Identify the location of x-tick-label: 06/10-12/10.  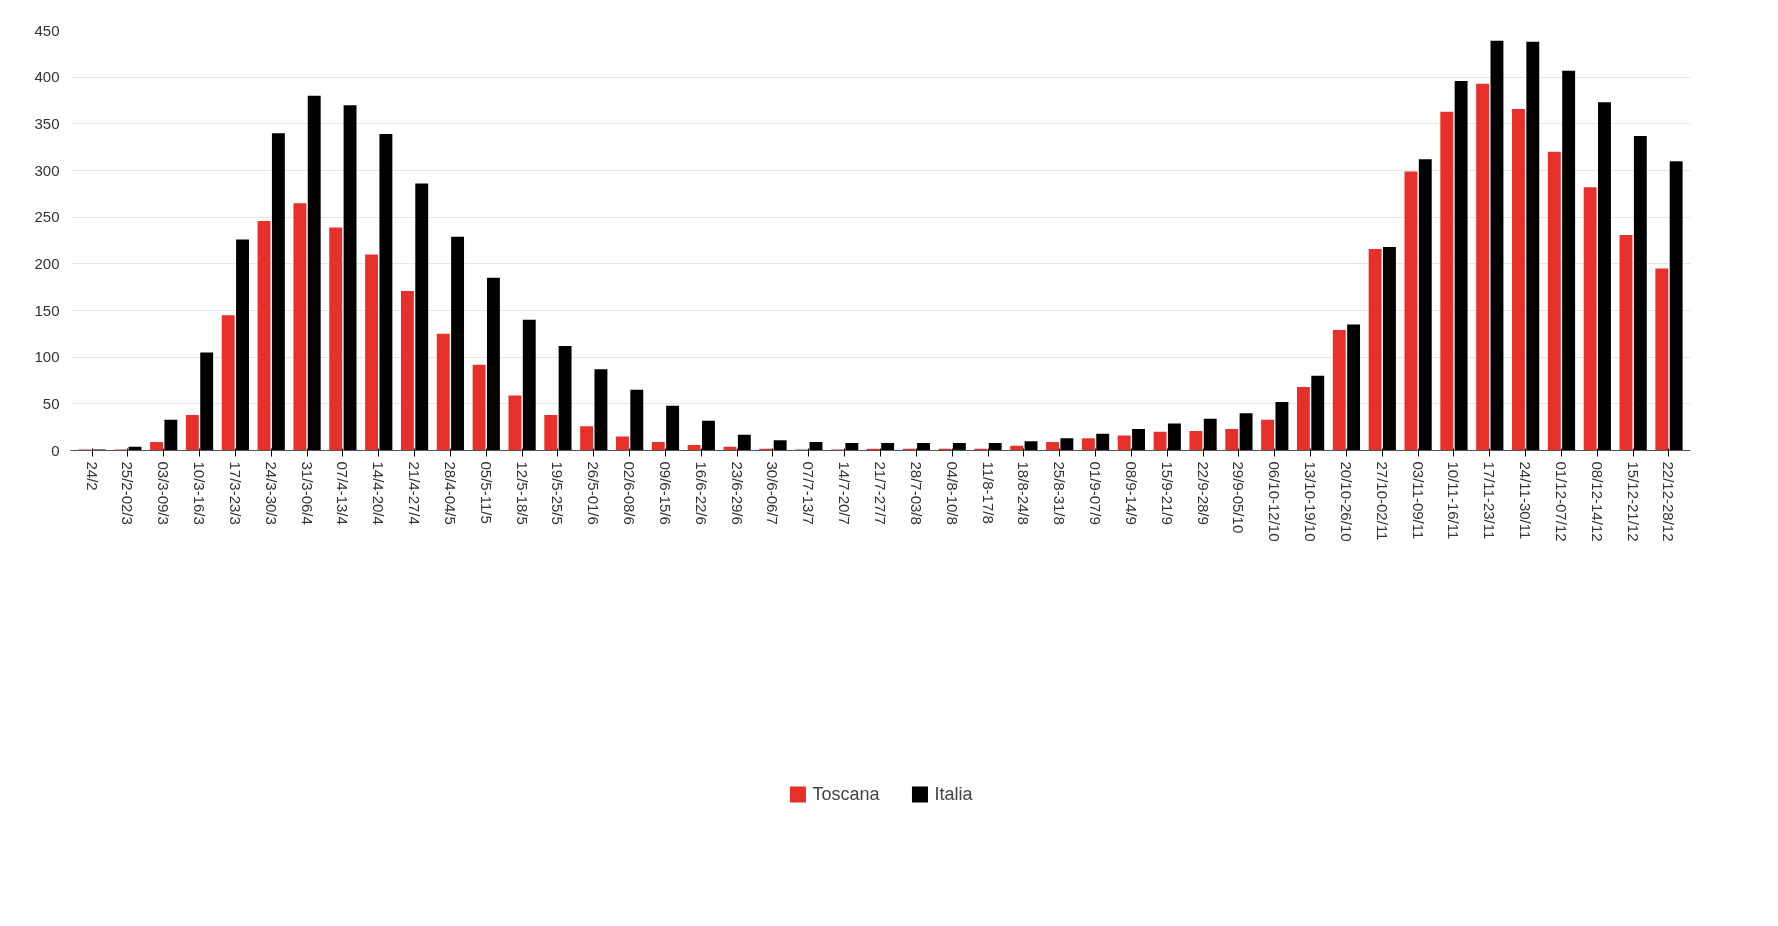
(1275, 501).